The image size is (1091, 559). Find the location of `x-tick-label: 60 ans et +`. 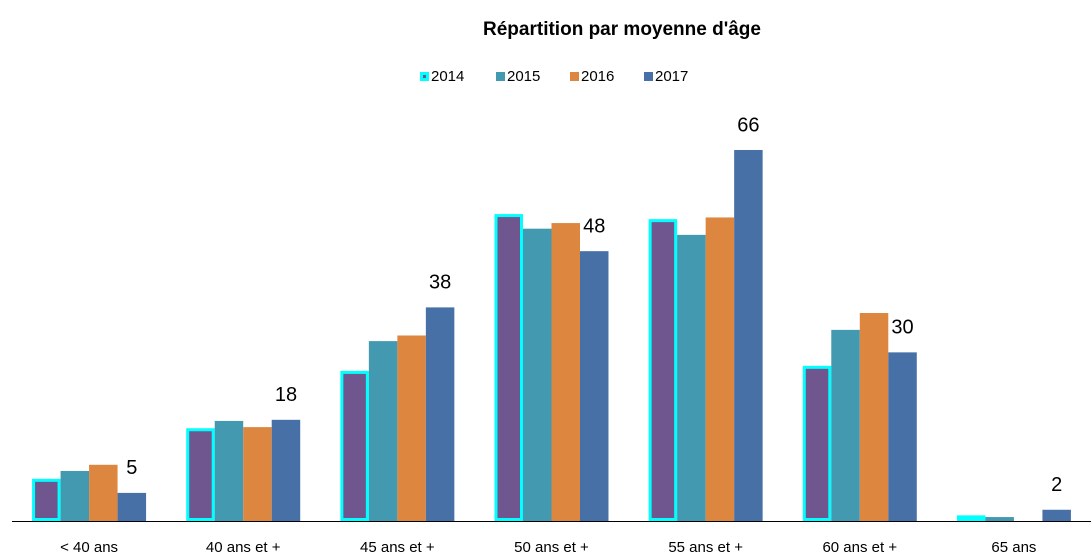

x-tick-label: 60 ans et + is located at coordinates (859, 547).